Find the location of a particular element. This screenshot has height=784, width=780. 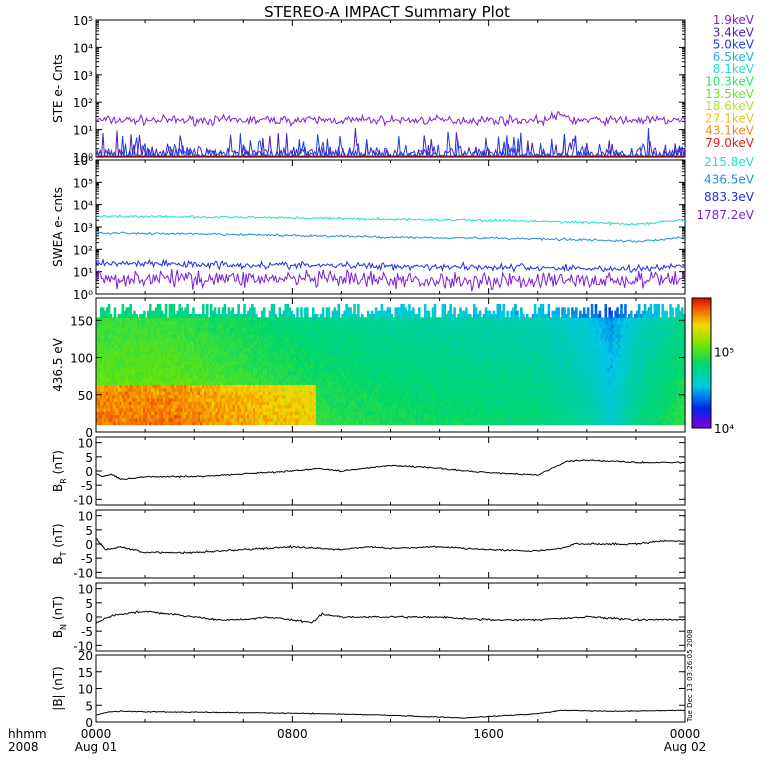

y-axis-label: STE e- Cnts is located at coordinates (58, 88).